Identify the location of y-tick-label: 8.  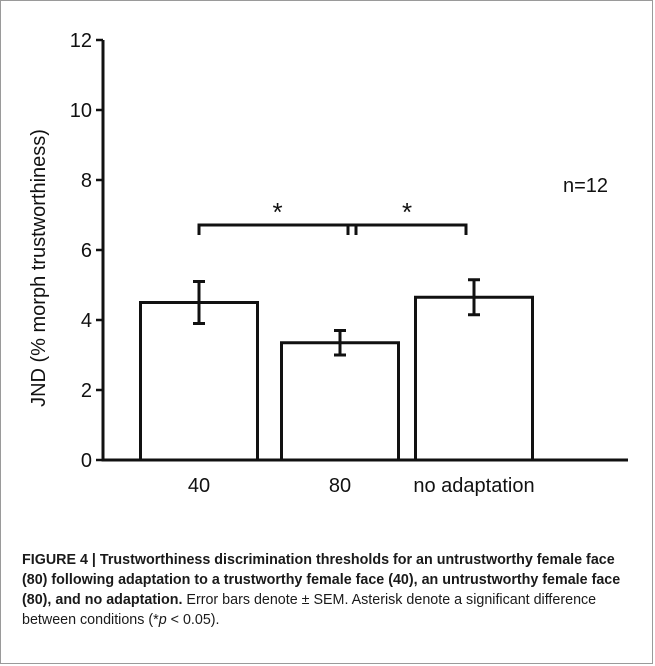
(86, 181).